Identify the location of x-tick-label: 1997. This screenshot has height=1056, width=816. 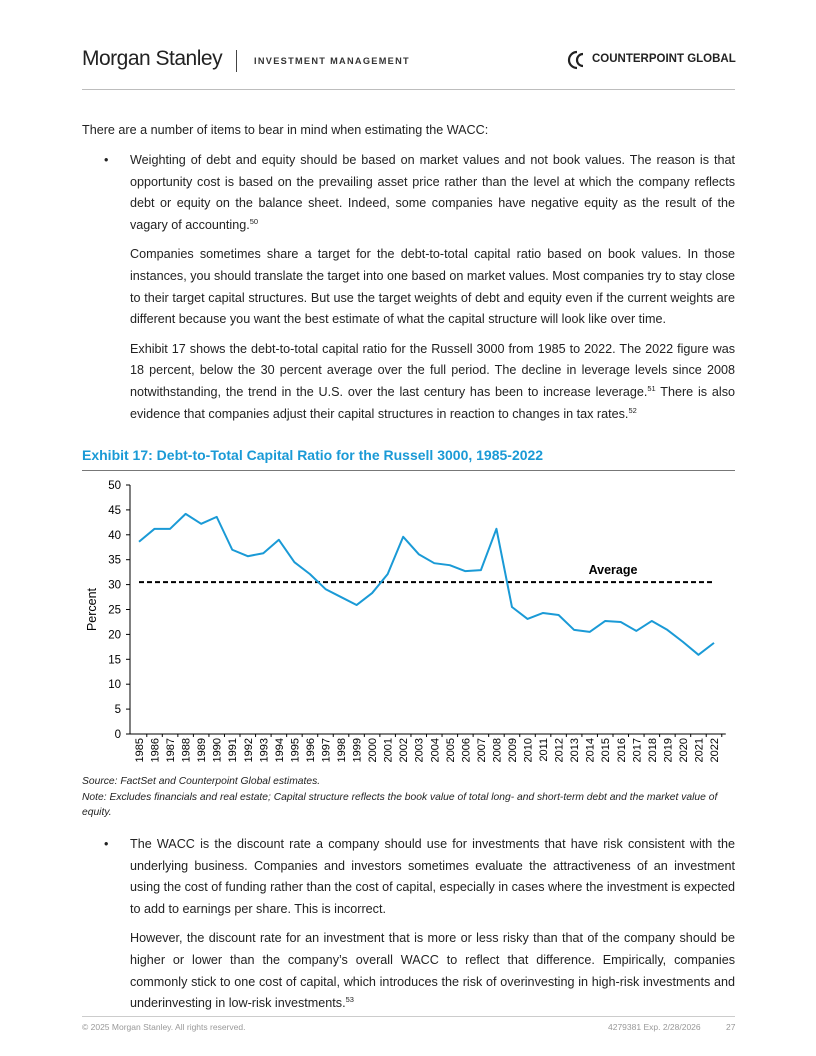
(326, 750).